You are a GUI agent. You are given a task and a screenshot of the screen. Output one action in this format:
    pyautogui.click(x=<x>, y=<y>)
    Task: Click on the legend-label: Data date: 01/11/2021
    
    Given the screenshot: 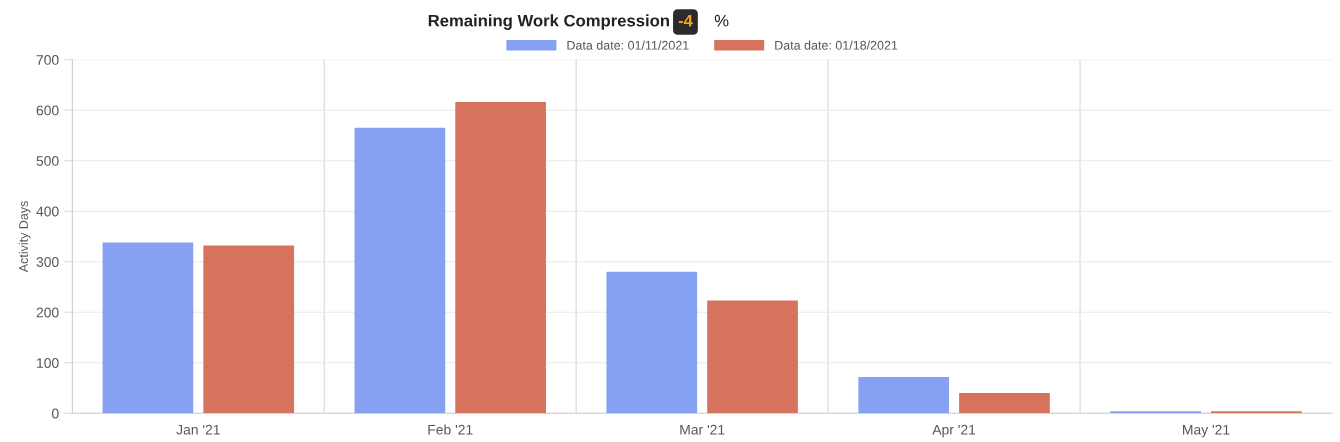 What is the action you would take?
    pyautogui.click(x=628, y=45)
    